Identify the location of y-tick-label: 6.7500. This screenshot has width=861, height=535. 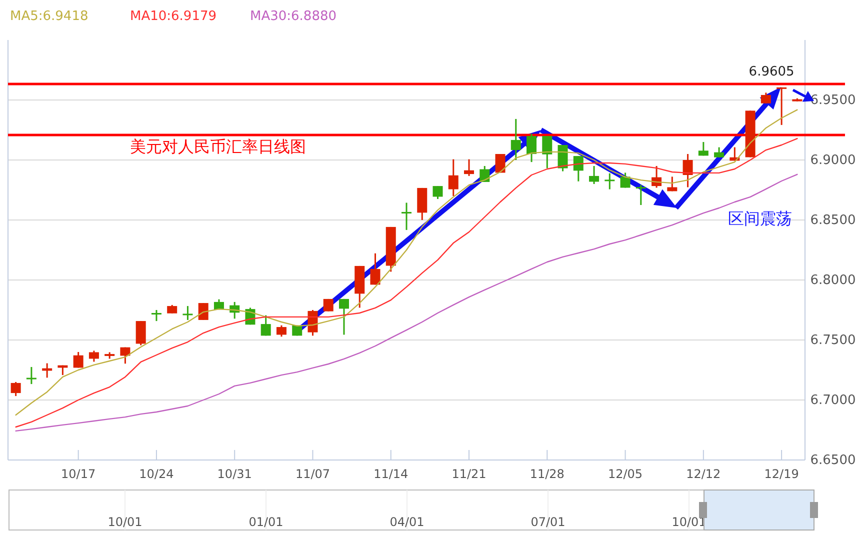
(833, 340).